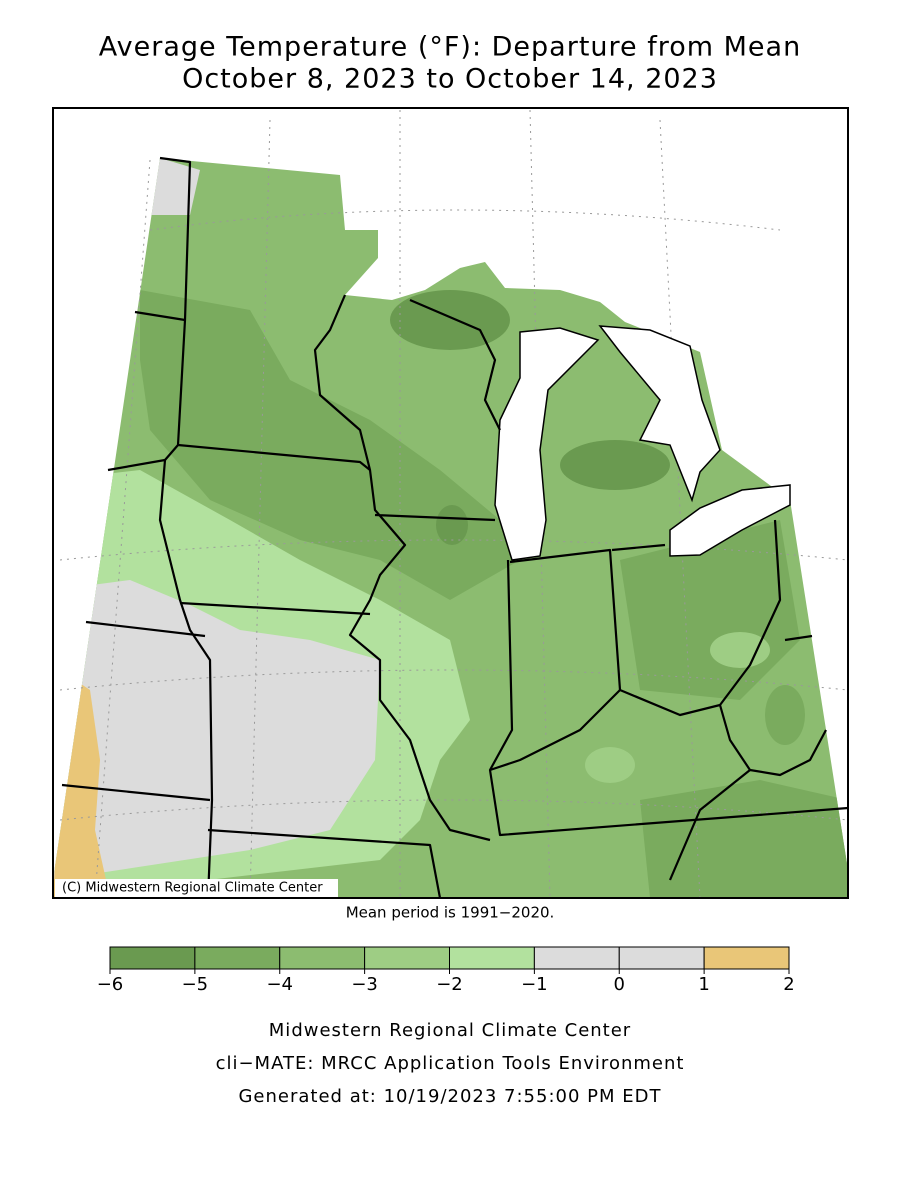  Describe the element at coordinates (195, 984) in the screenshot. I see `colorbar-tick-label: −5` at that location.